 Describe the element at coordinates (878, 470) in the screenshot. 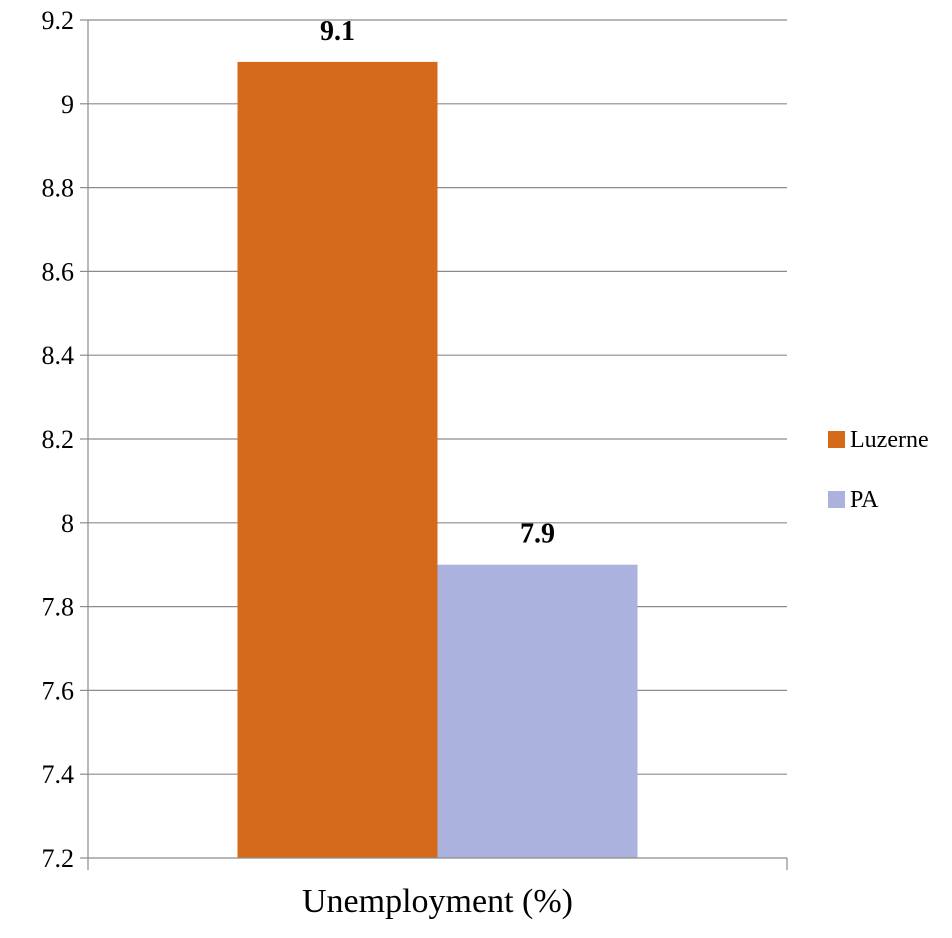

I see `legend: Luzerne PA` at that location.